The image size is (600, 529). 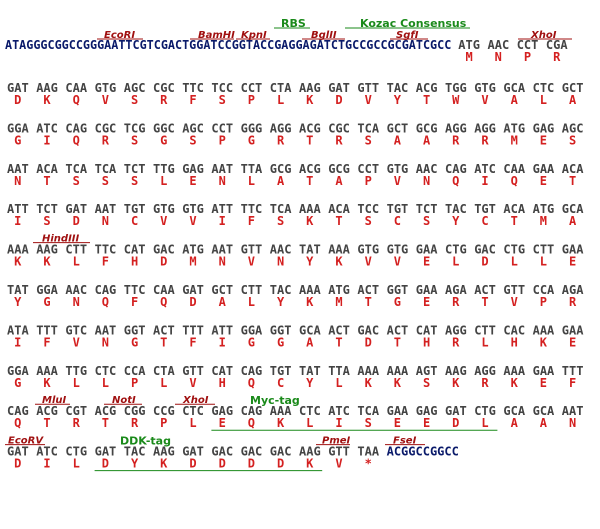 What do you see at coordinates (368, 464) in the screenshot?
I see `amino-acid: *` at bounding box center [368, 464].